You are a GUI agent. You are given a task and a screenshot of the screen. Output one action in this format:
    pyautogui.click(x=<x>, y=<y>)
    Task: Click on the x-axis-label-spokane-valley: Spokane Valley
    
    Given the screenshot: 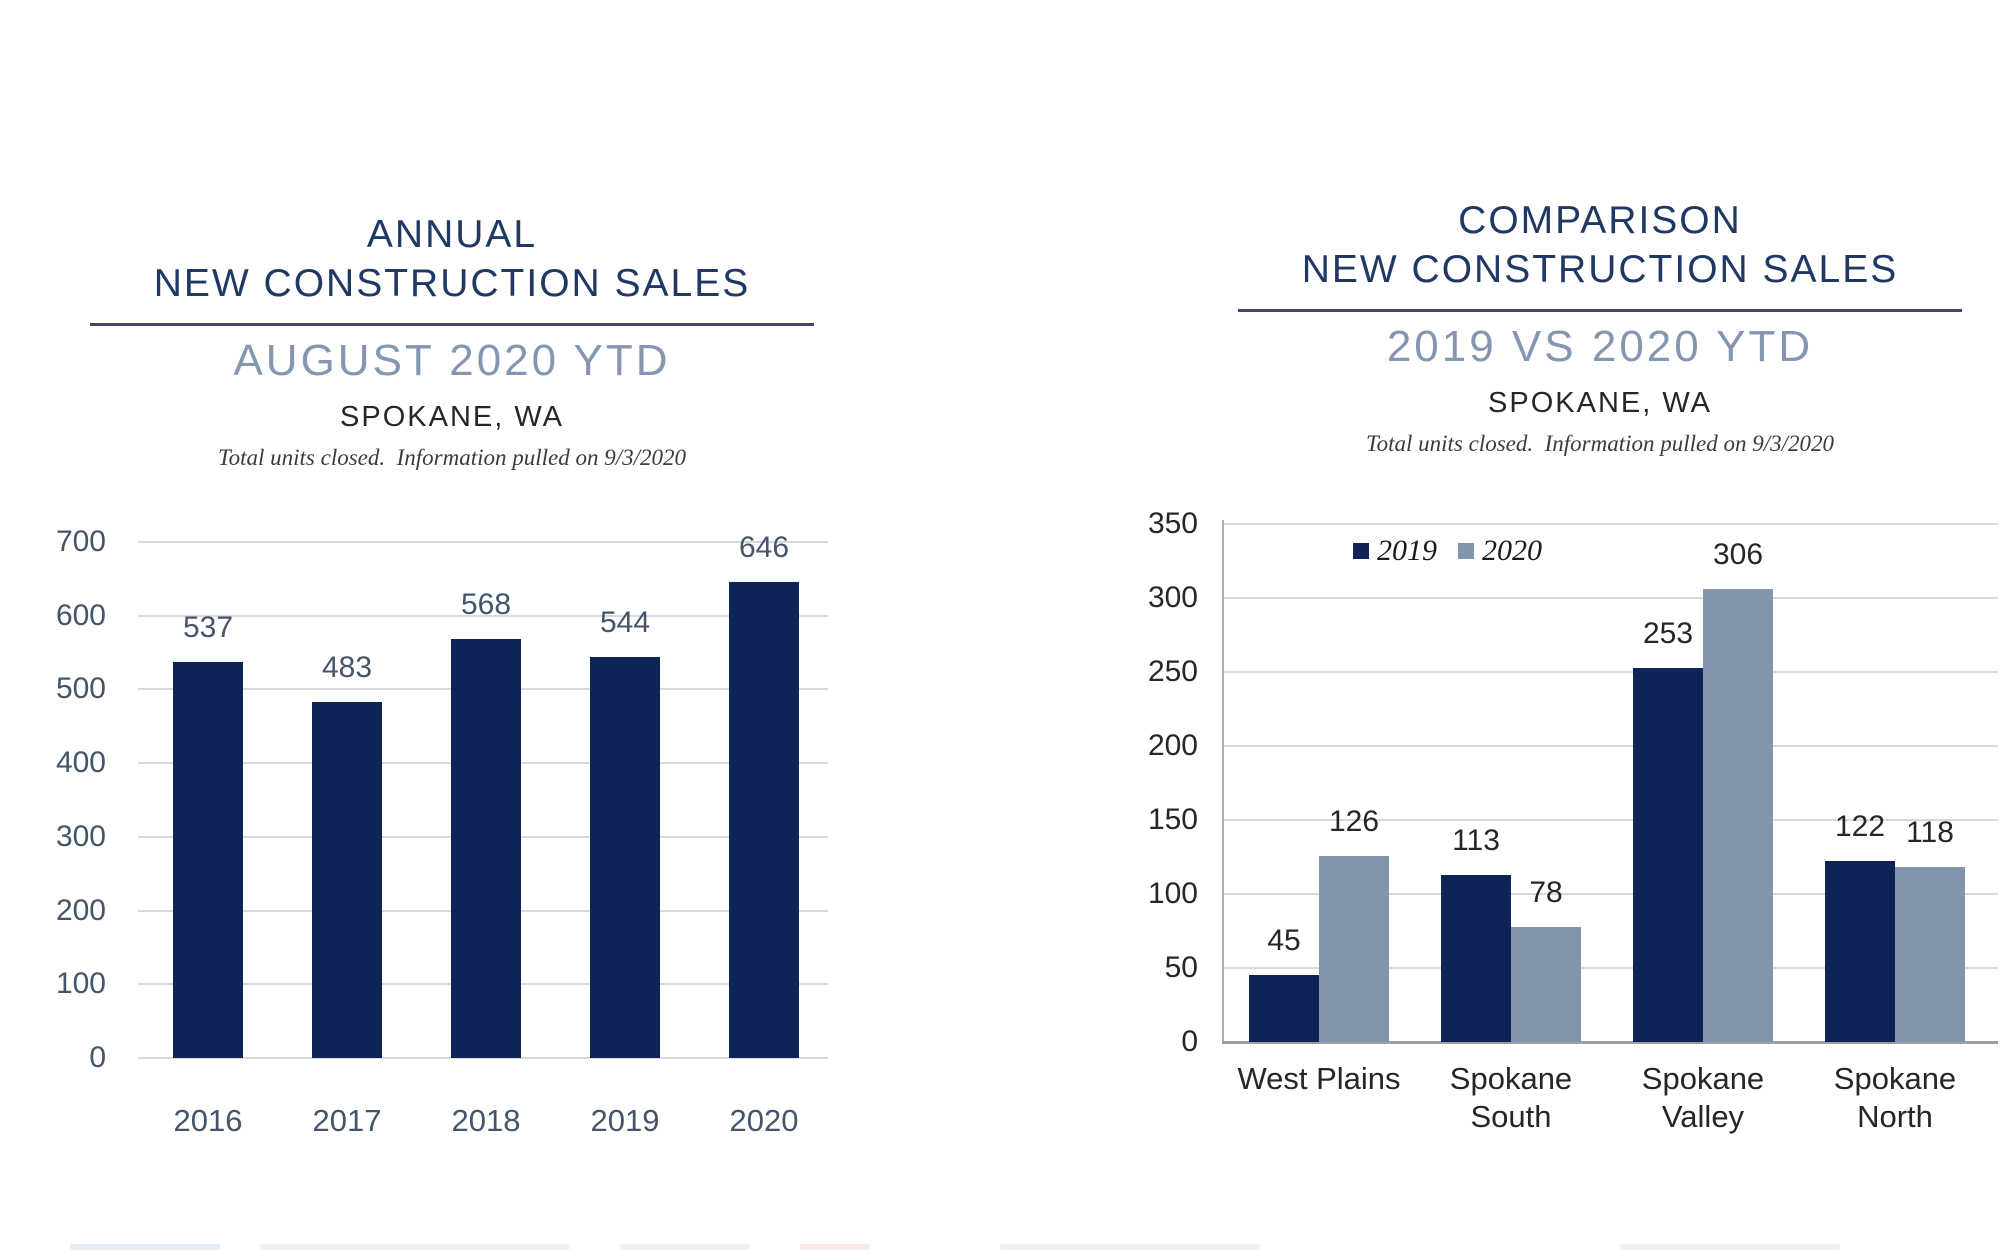 What is the action you would take?
    pyautogui.click(x=1703, y=1097)
    